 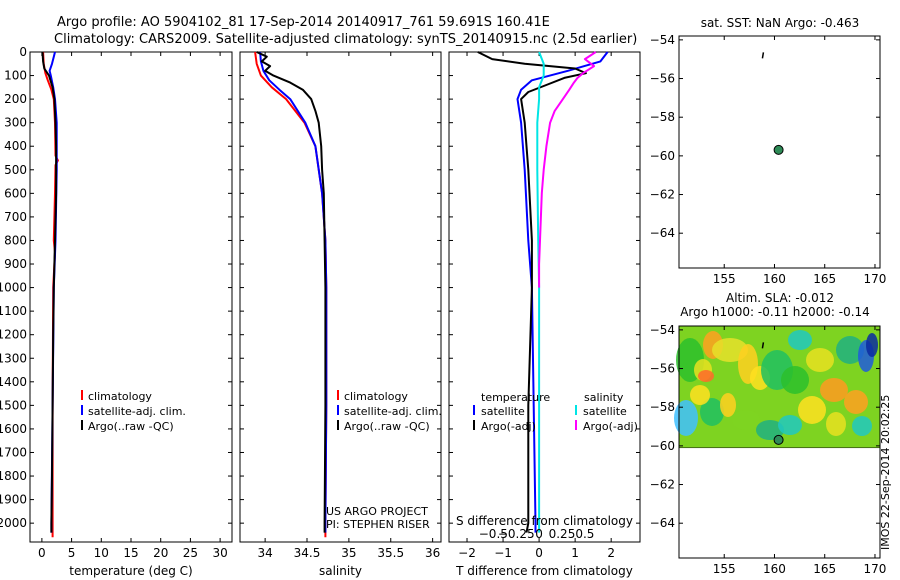 I want to click on x-tick-label: 5, so click(x=72, y=553).